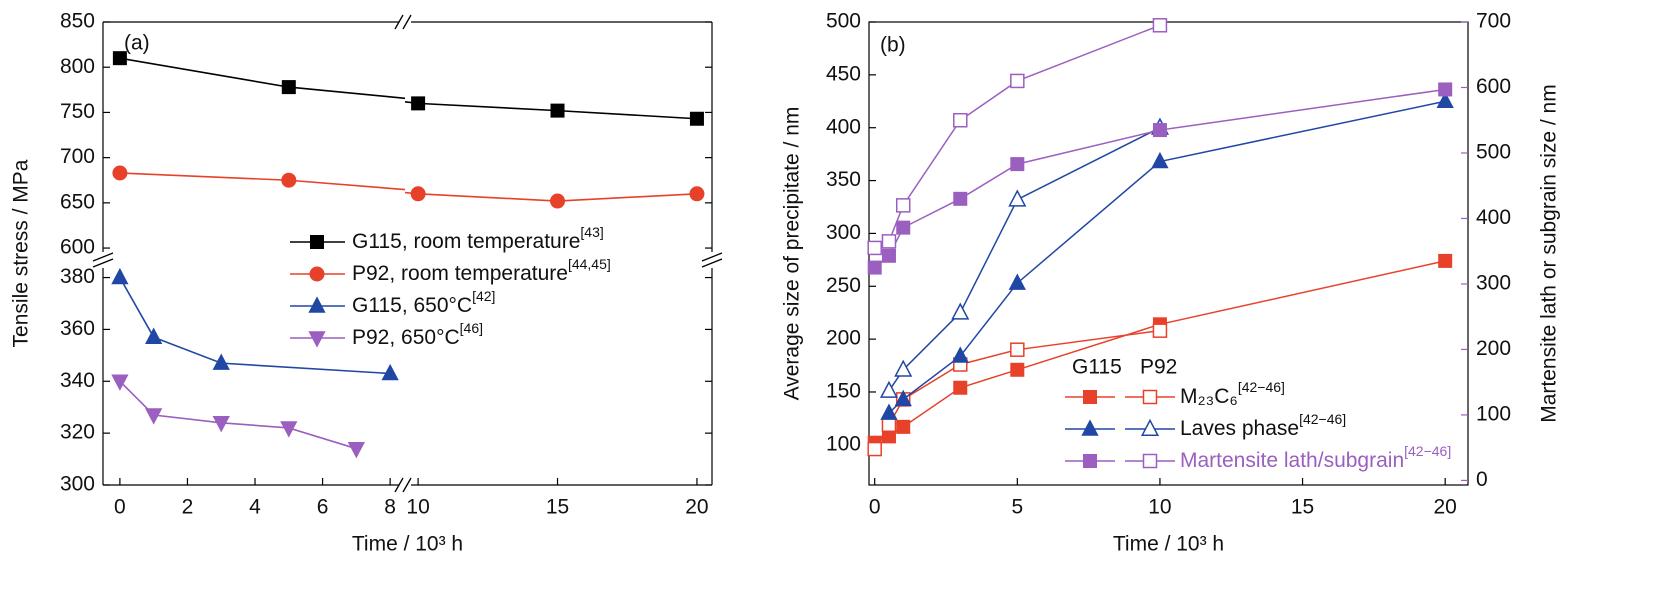 The image size is (1661, 593). What do you see at coordinates (893, 45) in the screenshot?
I see `panel-label: (b)` at bounding box center [893, 45].